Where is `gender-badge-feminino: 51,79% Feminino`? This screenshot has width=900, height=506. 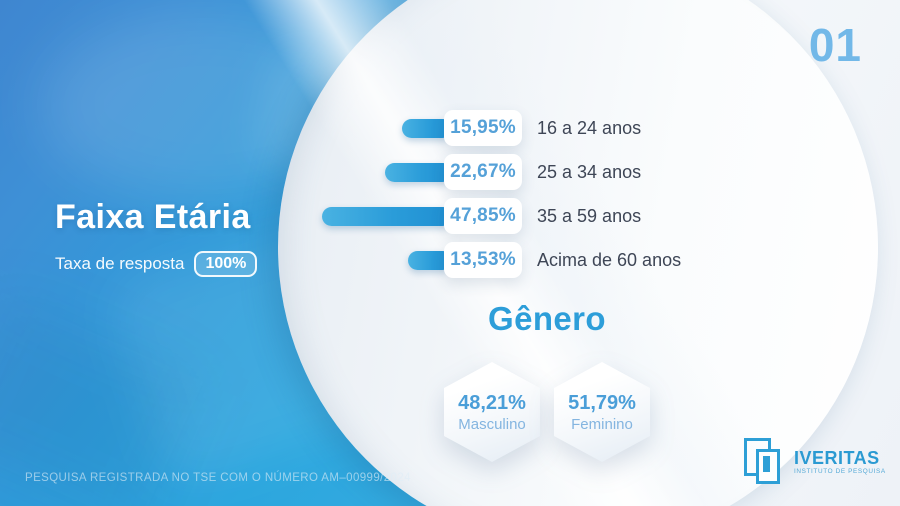 gender-badge-feminino: 51,79% Feminino is located at coordinates (602, 412).